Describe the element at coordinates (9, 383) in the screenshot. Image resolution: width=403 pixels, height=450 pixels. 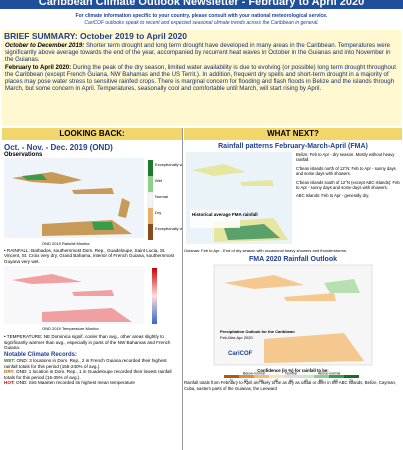
I see `record-label: HOT:` at that location.